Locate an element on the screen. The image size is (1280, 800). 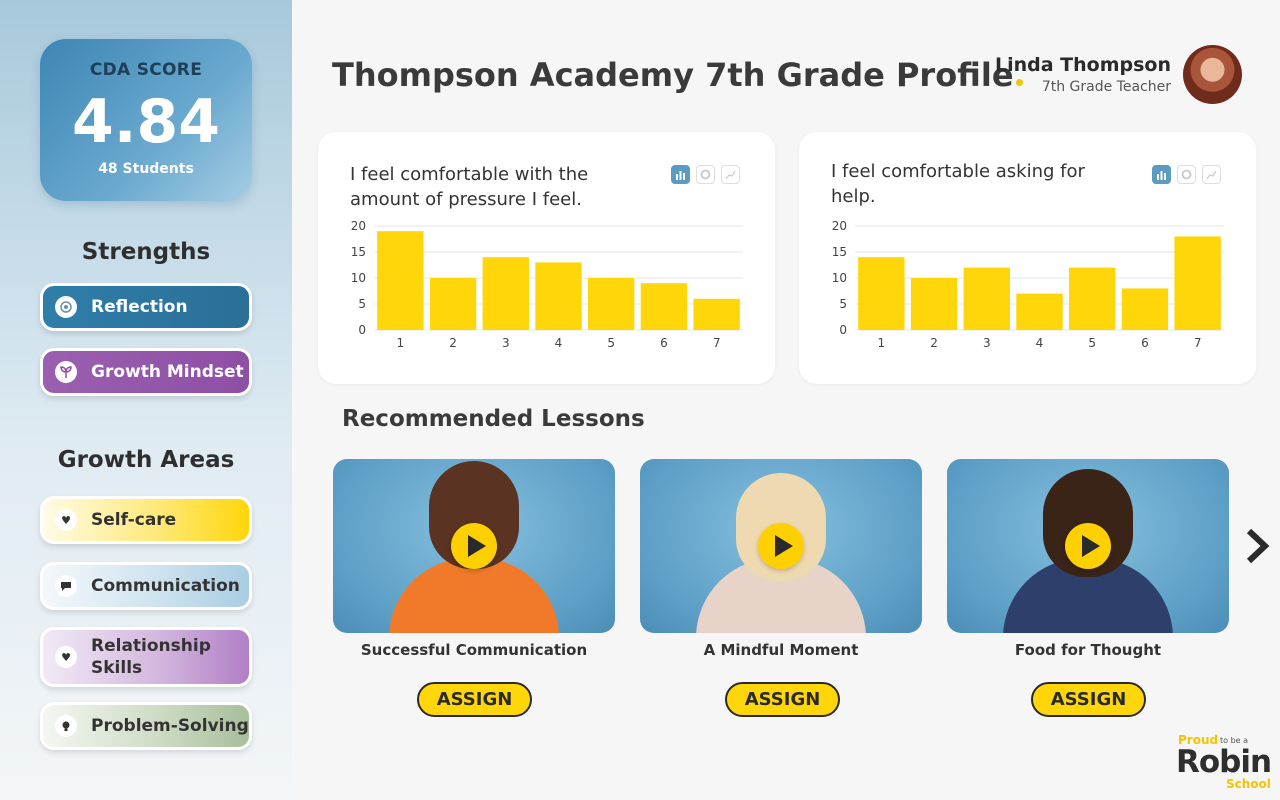
cda-score-card: CDA SCORE 4.84 48 Students is located at coordinates (146, 120).